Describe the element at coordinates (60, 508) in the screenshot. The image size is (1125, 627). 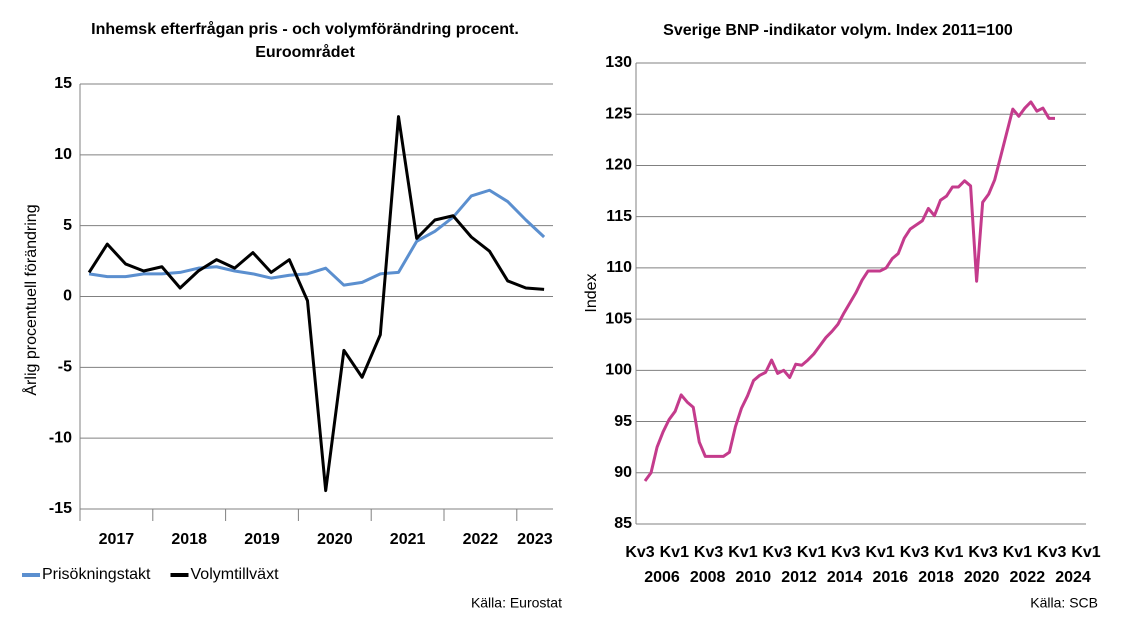
I see `y-tick-label: -15` at that location.